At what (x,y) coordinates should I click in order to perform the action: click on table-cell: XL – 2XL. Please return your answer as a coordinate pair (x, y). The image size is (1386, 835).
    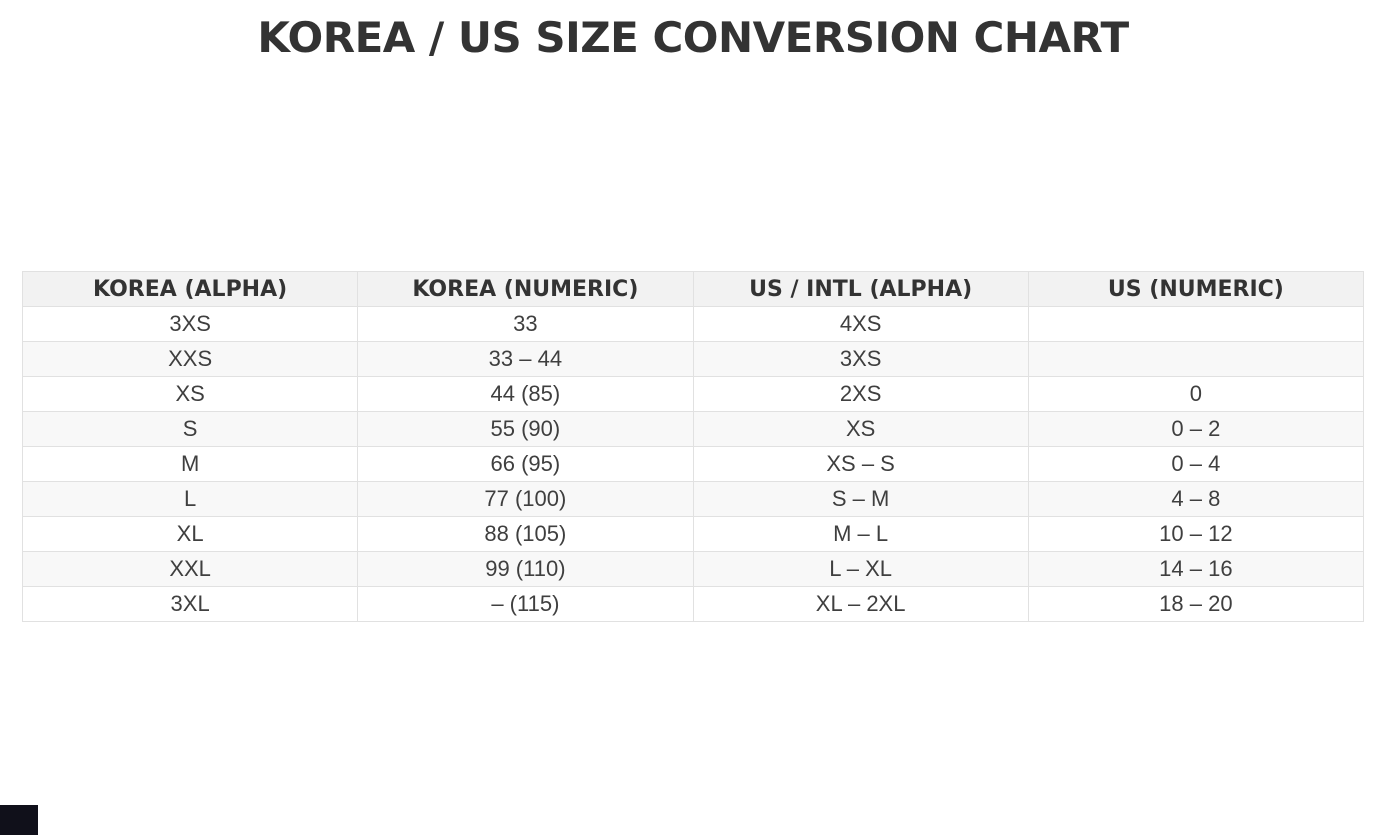
    Looking at the image, I should click on (860, 604).